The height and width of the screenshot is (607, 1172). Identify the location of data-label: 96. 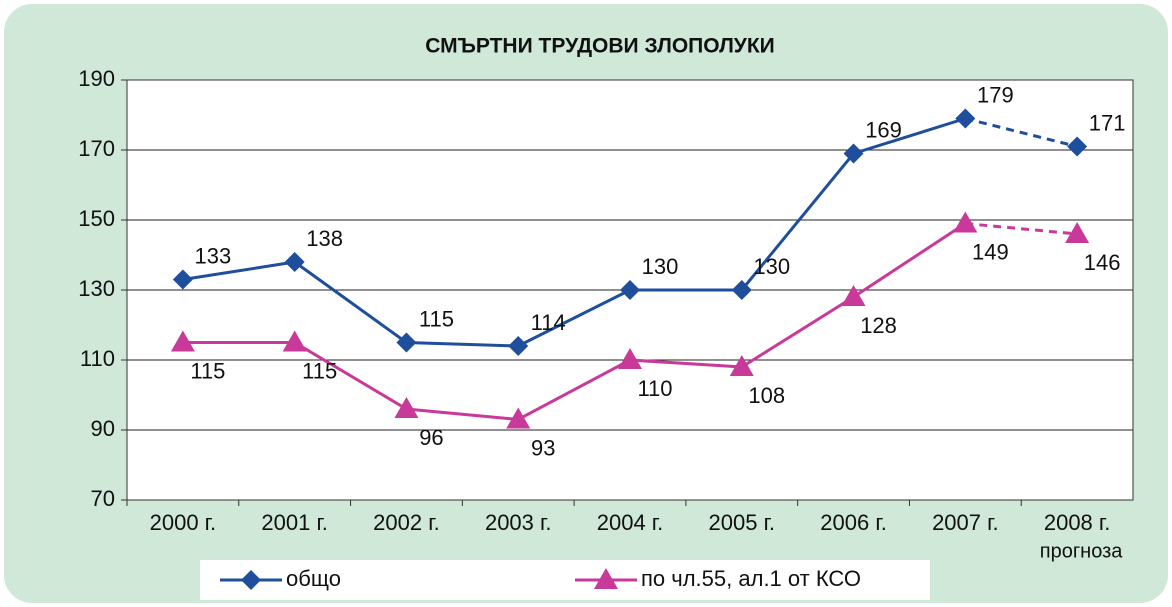
(431, 437).